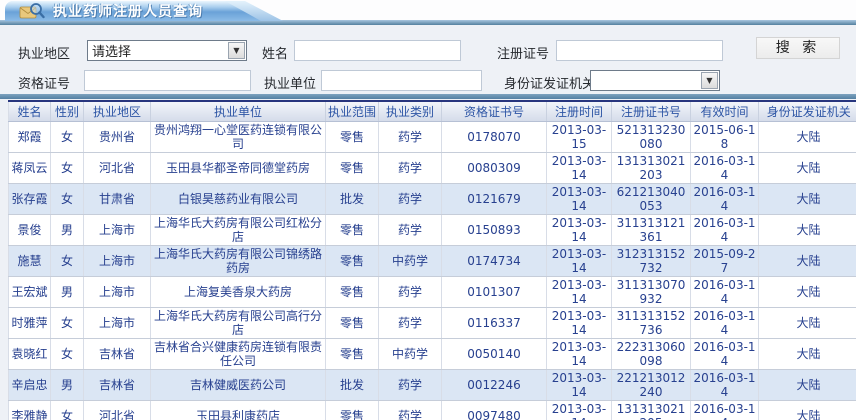  What do you see at coordinates (29, 354) in the screenshot?
I see `table-cell: 袁晓红` at bounding box center [29, 354].